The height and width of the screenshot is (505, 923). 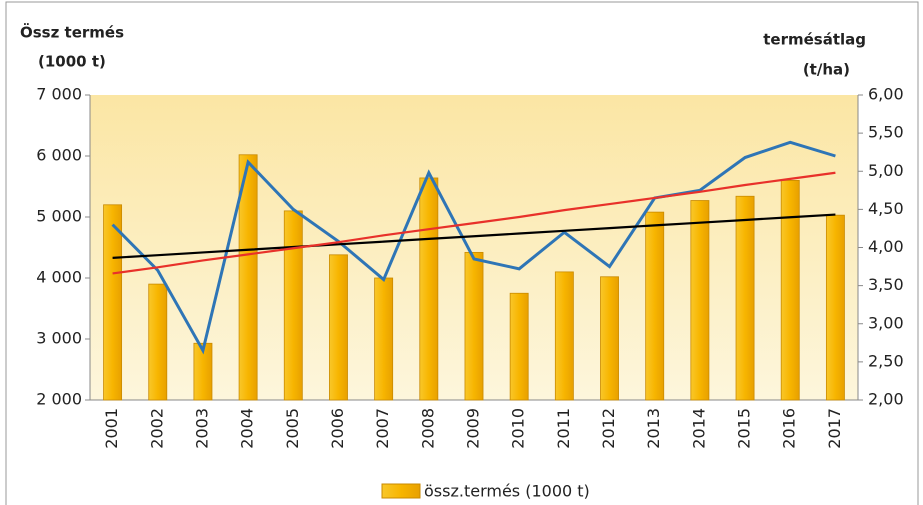 What do you see at coordinates (507, 491) in the screenshot?
I see `legend-label: össz.termés (1000 t)` at bounding box center [507, 491].